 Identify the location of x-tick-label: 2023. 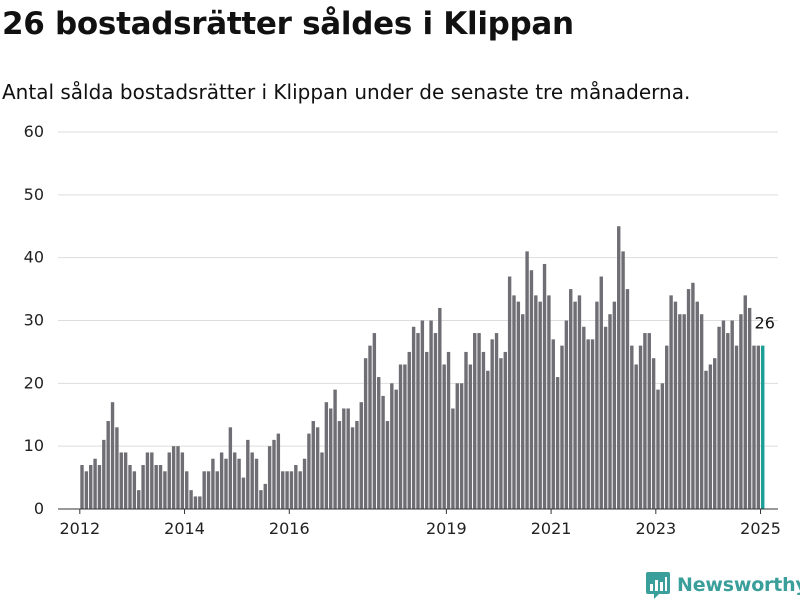
(655, 528).